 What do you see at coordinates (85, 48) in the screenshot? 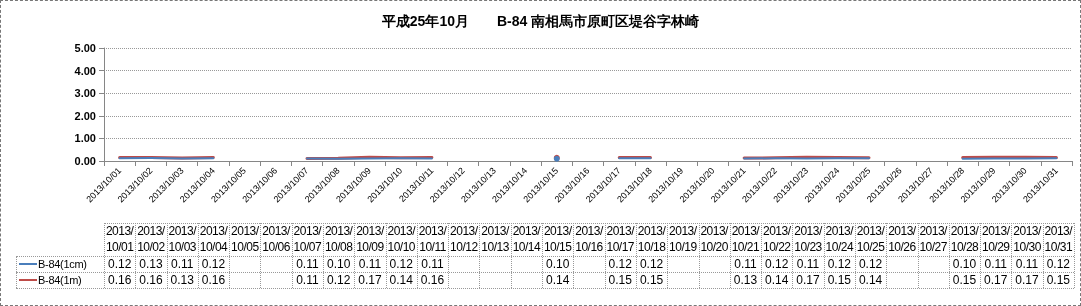
I see `y-tick-label: 5.00` at bounding box center [85, 48].